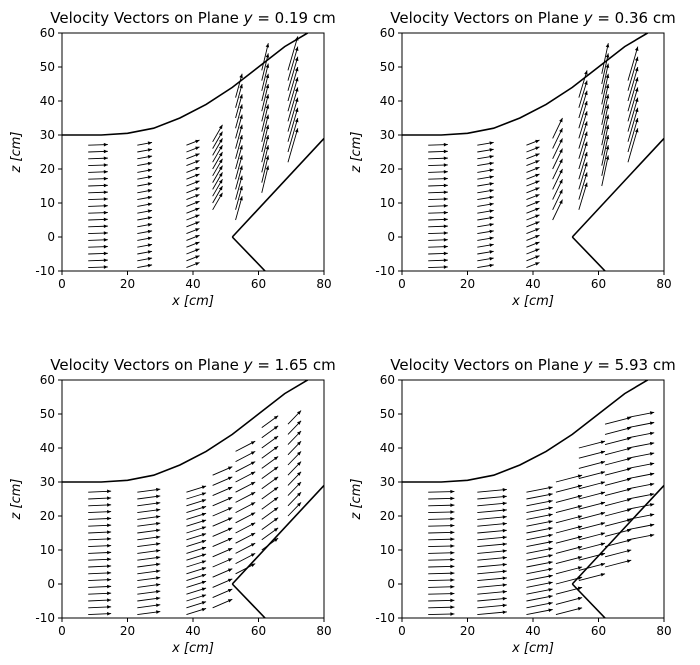 This screenshot has width=700, height=665. I want to click on vector-field, so click(193, 152).